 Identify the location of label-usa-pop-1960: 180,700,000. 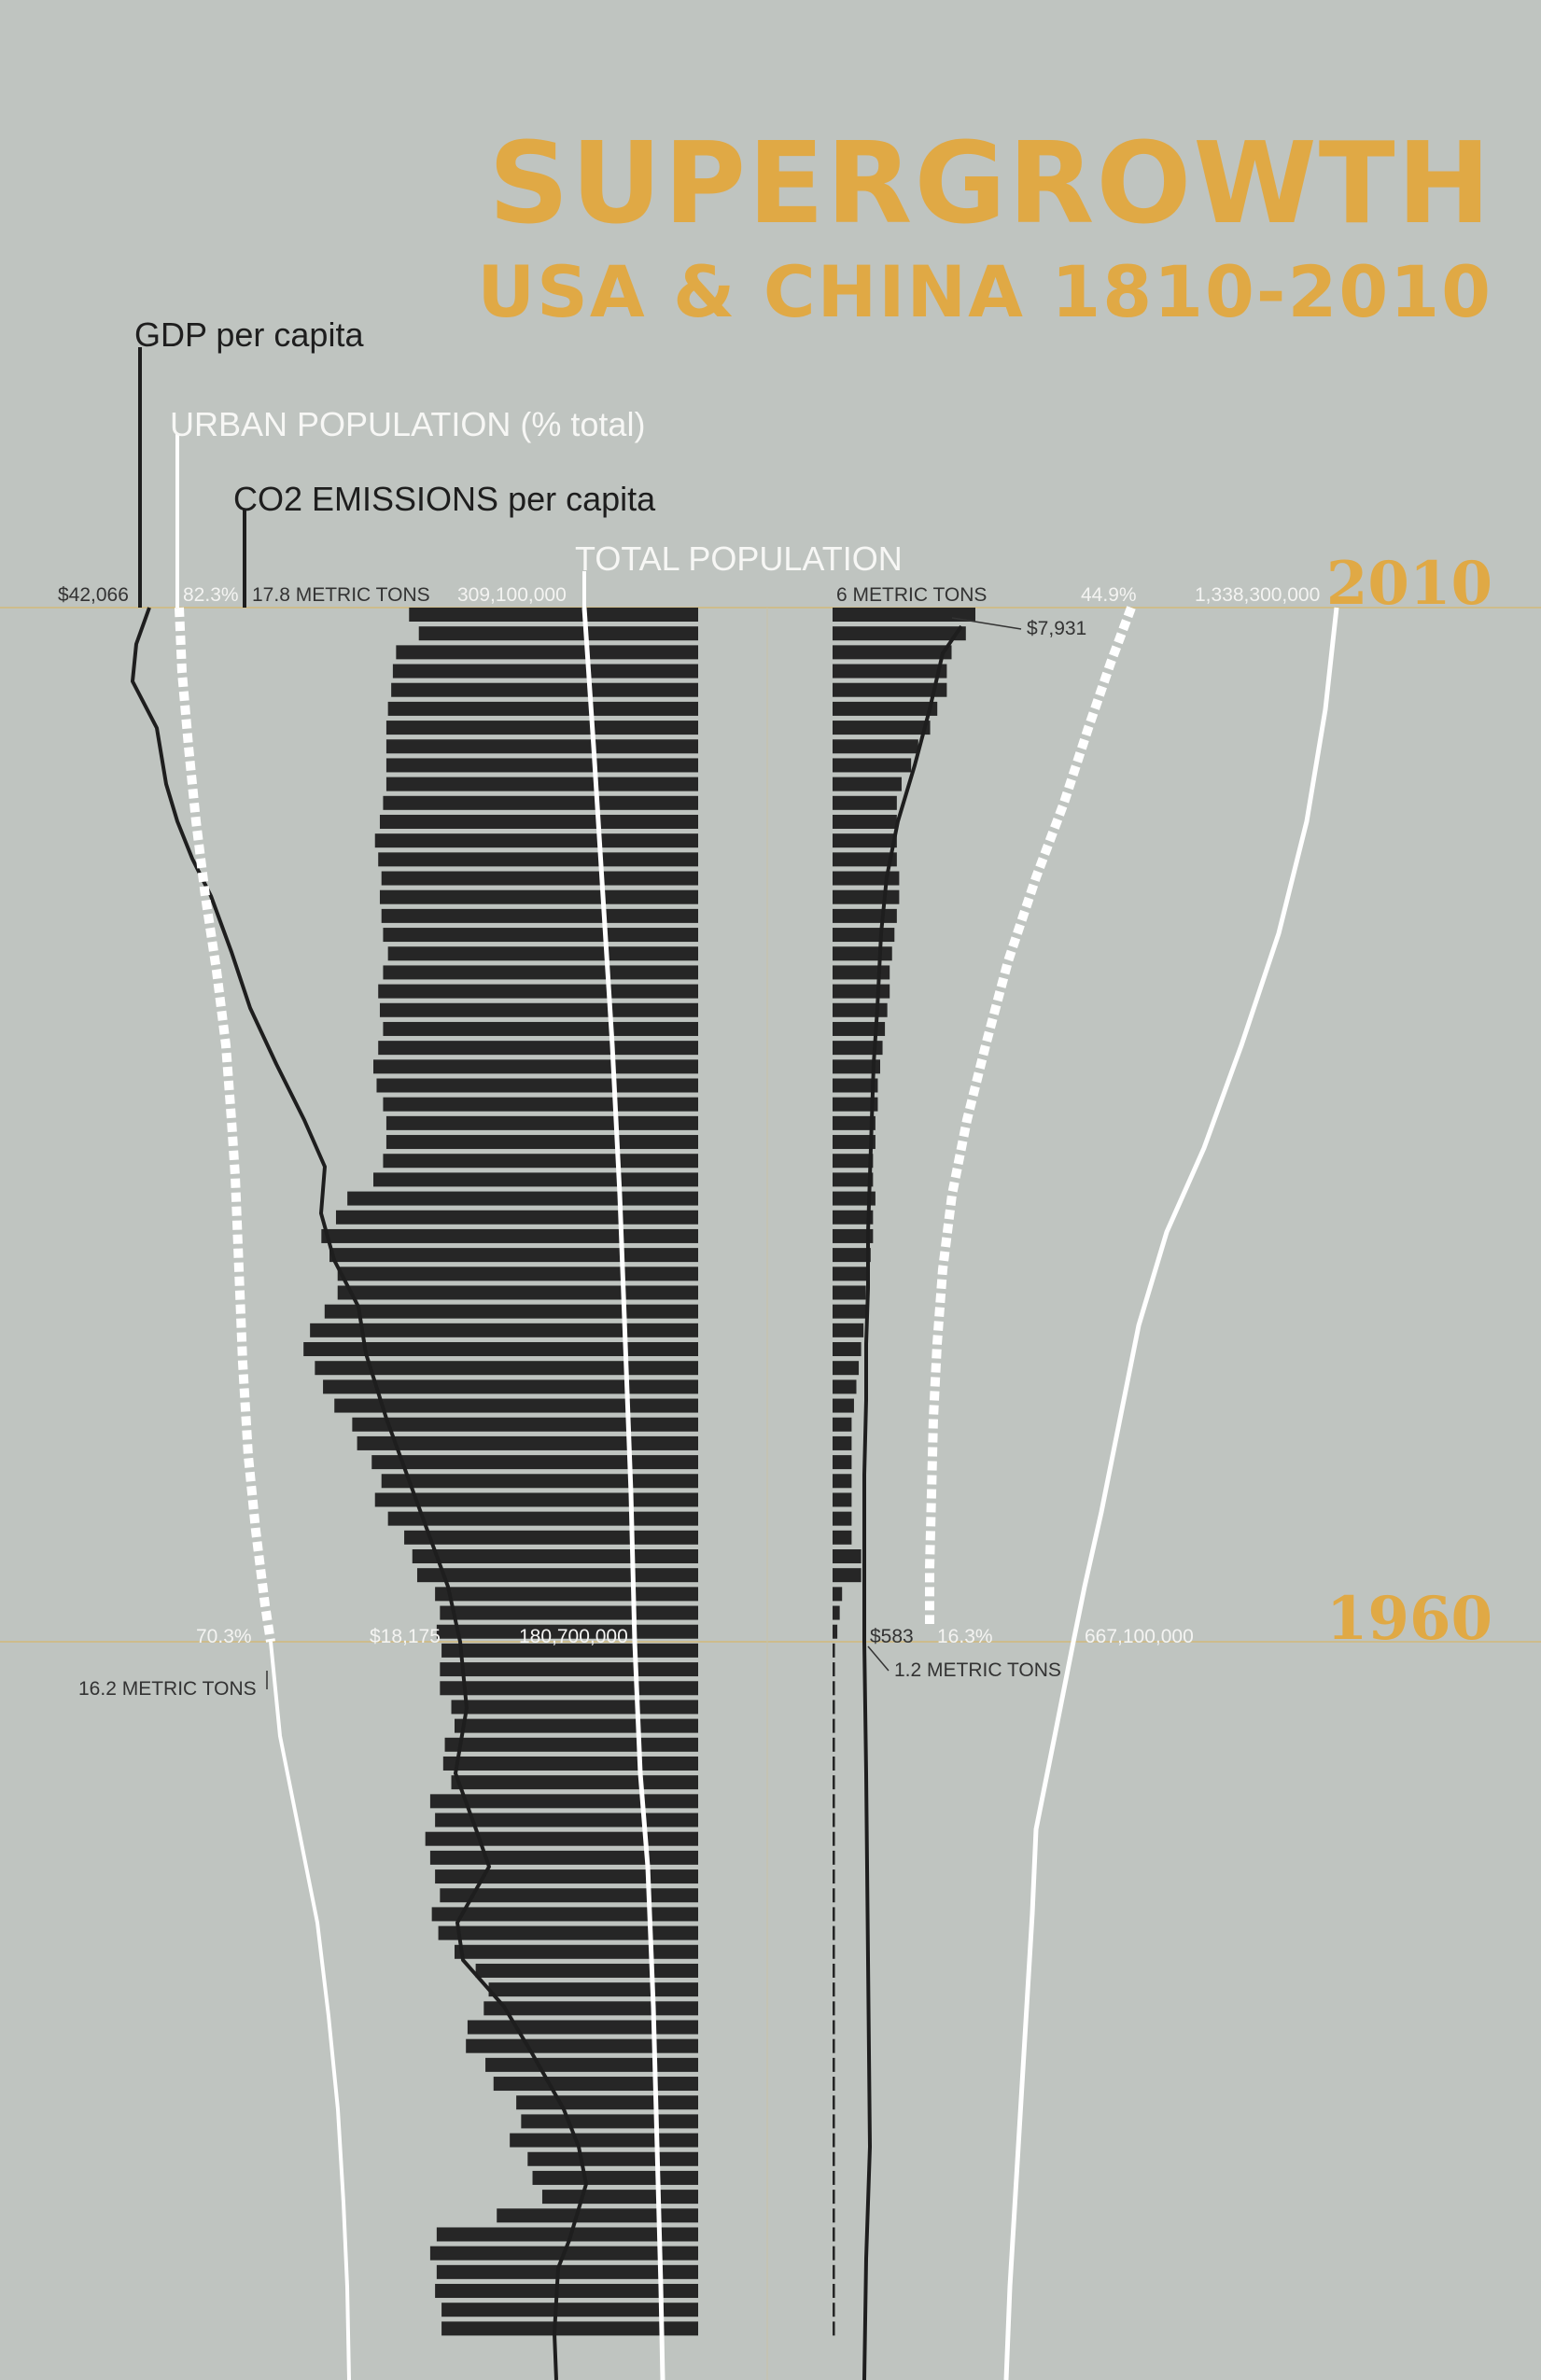
(573, 1636).